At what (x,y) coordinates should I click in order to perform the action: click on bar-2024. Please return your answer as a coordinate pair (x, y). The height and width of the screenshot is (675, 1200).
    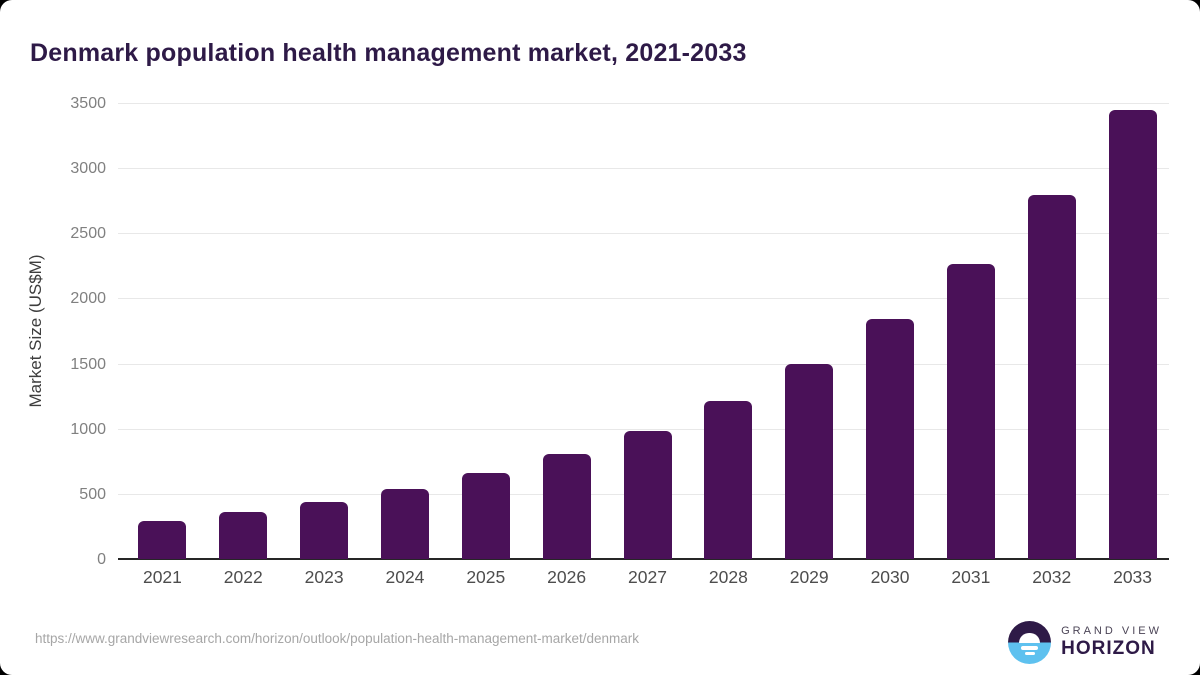
    Looking at the image, I should click on (404, 524).